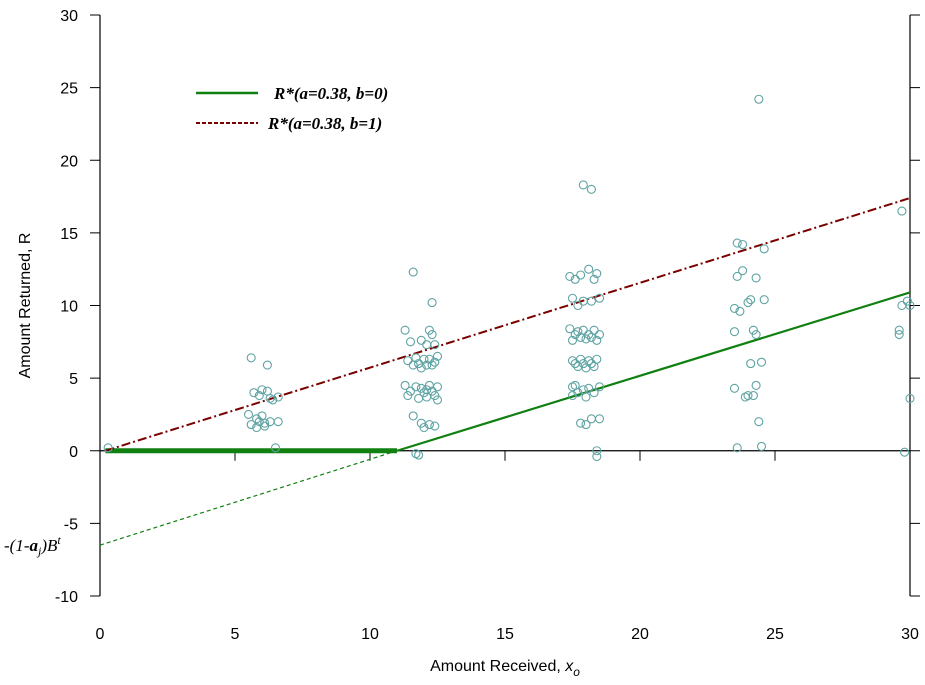 The width and height of the screenshot is (925, 685). Describe the element at coordinates (370, 634) in the screenshot. I see `x-tick-label: 10` at that location.